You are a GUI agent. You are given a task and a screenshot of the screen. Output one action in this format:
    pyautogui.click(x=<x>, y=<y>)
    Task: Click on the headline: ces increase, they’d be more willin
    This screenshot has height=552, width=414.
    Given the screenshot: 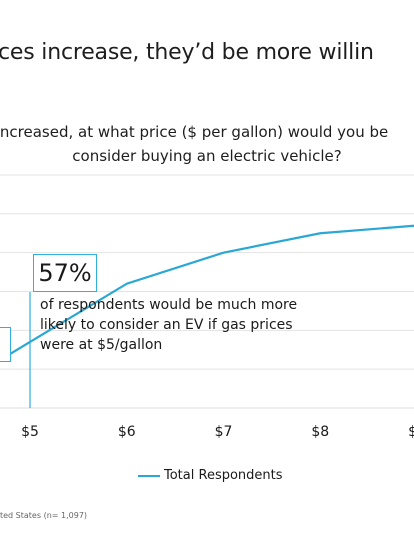 What is the action you would take?
    pyautogui.click(x=187, y=52)
    